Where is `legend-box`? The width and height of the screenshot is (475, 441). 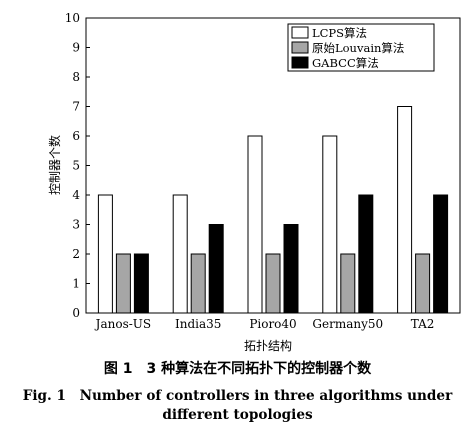 legend-box is located at coordinates (361, 47).